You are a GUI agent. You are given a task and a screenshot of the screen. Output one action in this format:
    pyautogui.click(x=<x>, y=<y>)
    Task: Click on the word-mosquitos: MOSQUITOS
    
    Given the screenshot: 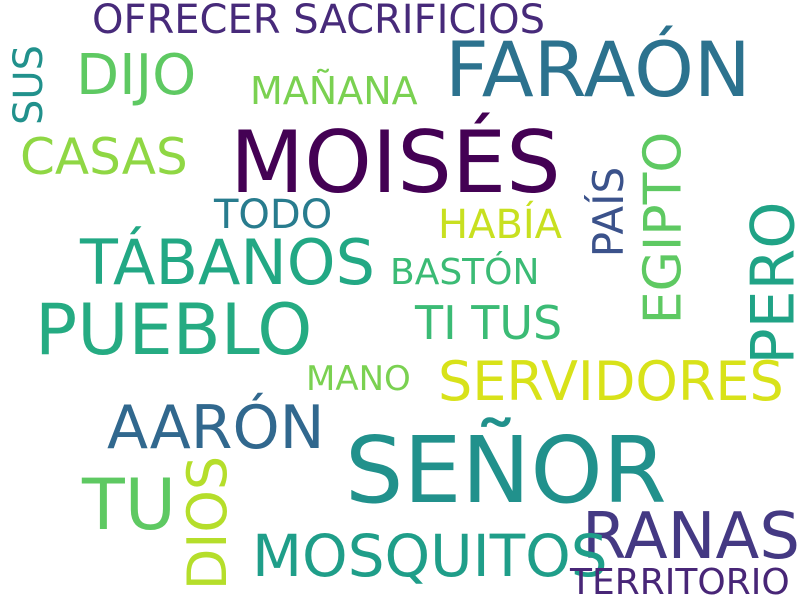 What is the action you would take?
    pyautogui.click(x=430, y=556)
    